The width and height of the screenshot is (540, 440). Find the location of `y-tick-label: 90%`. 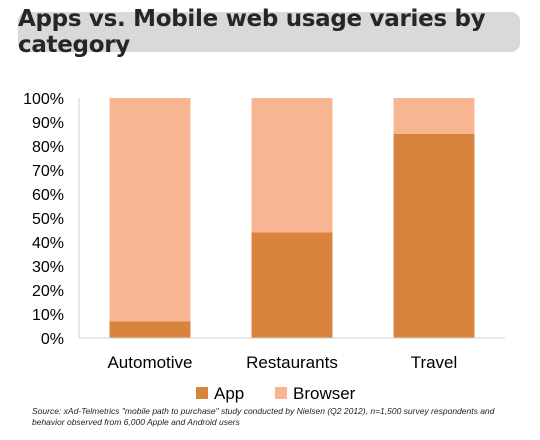

y-tick-label: 90% is located at coordinates (48, 123).